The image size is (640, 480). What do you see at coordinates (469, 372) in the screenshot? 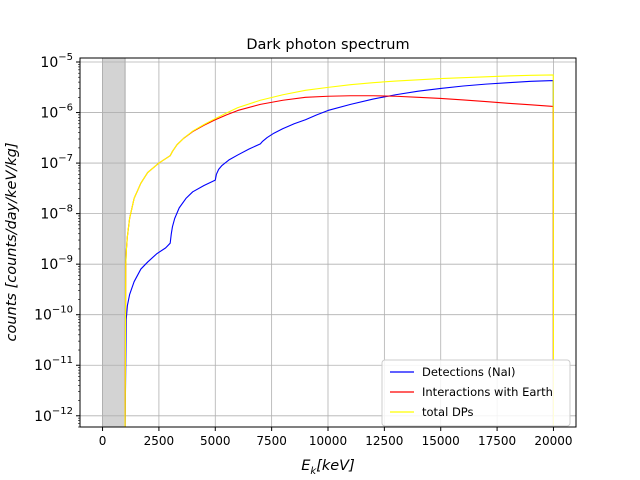
I see `legend-label-1: Detections (NaI)` at bounding box center [469, 372].